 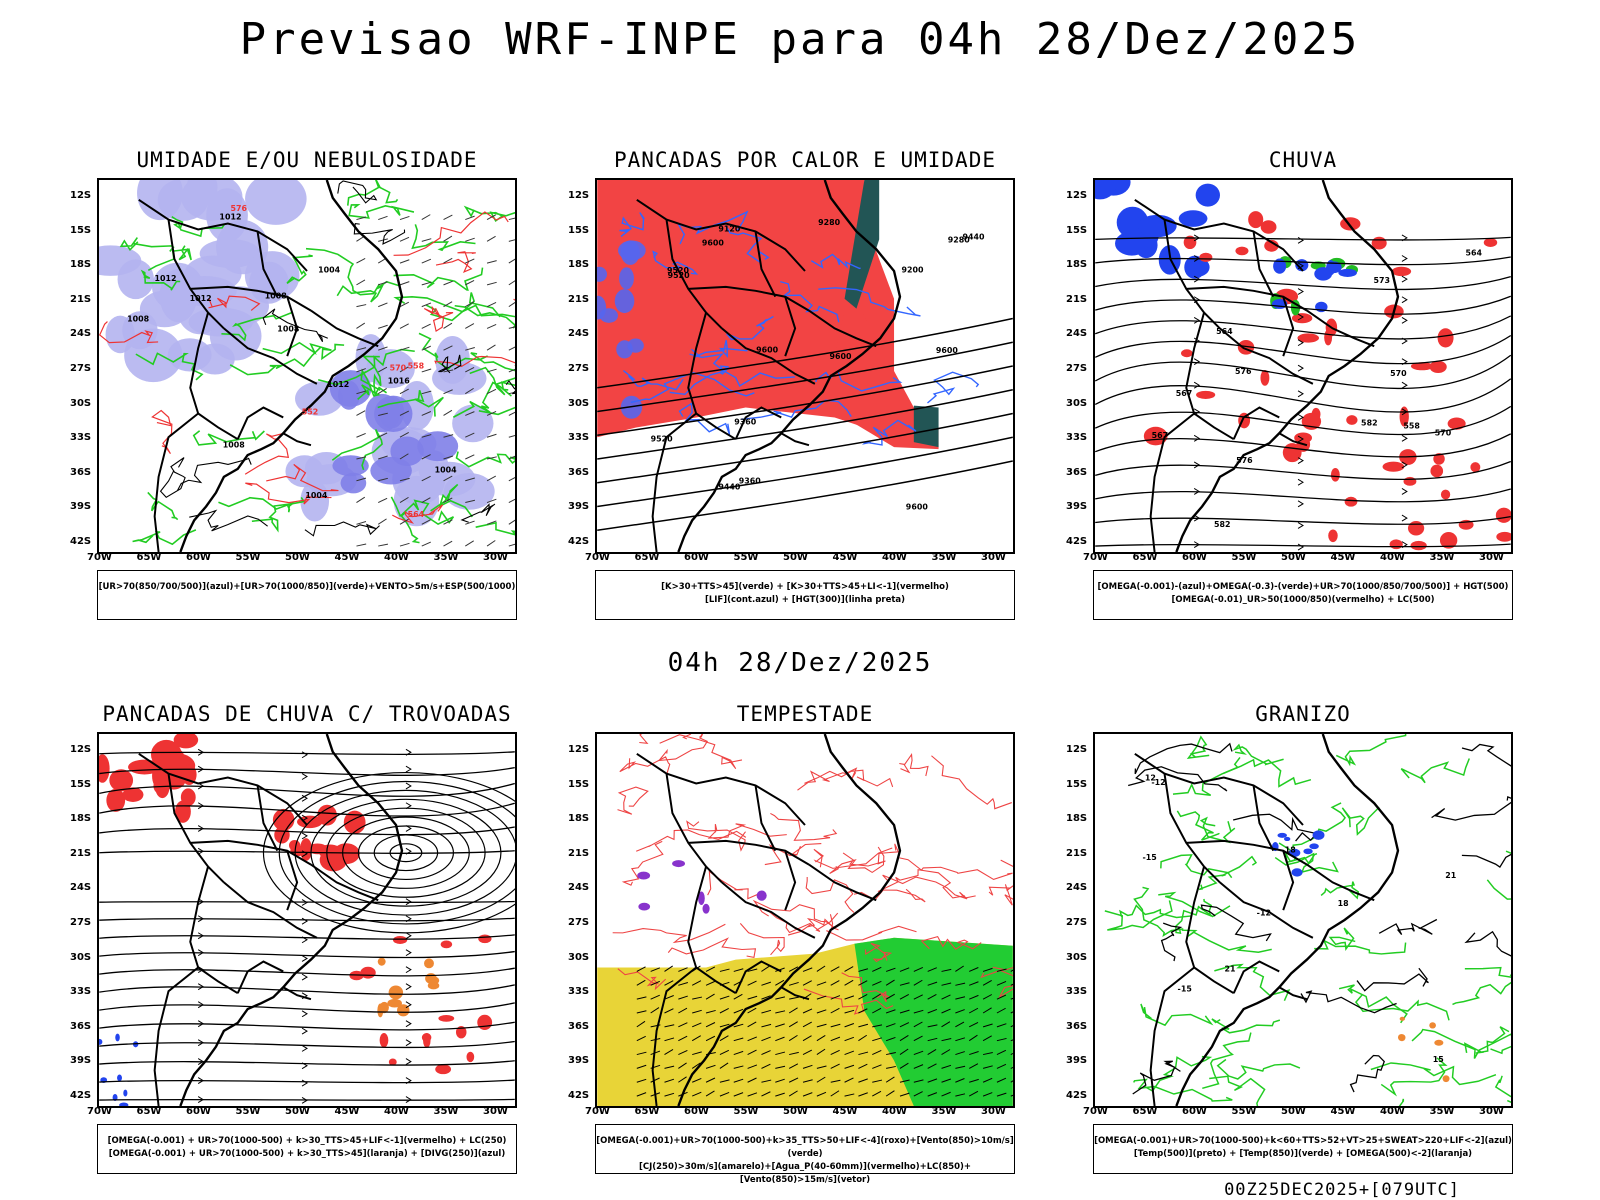 What do you see at coordinates (446, 470) in the screenshot?
I see `contour-label: 1004` at bounding box center [446, 470].